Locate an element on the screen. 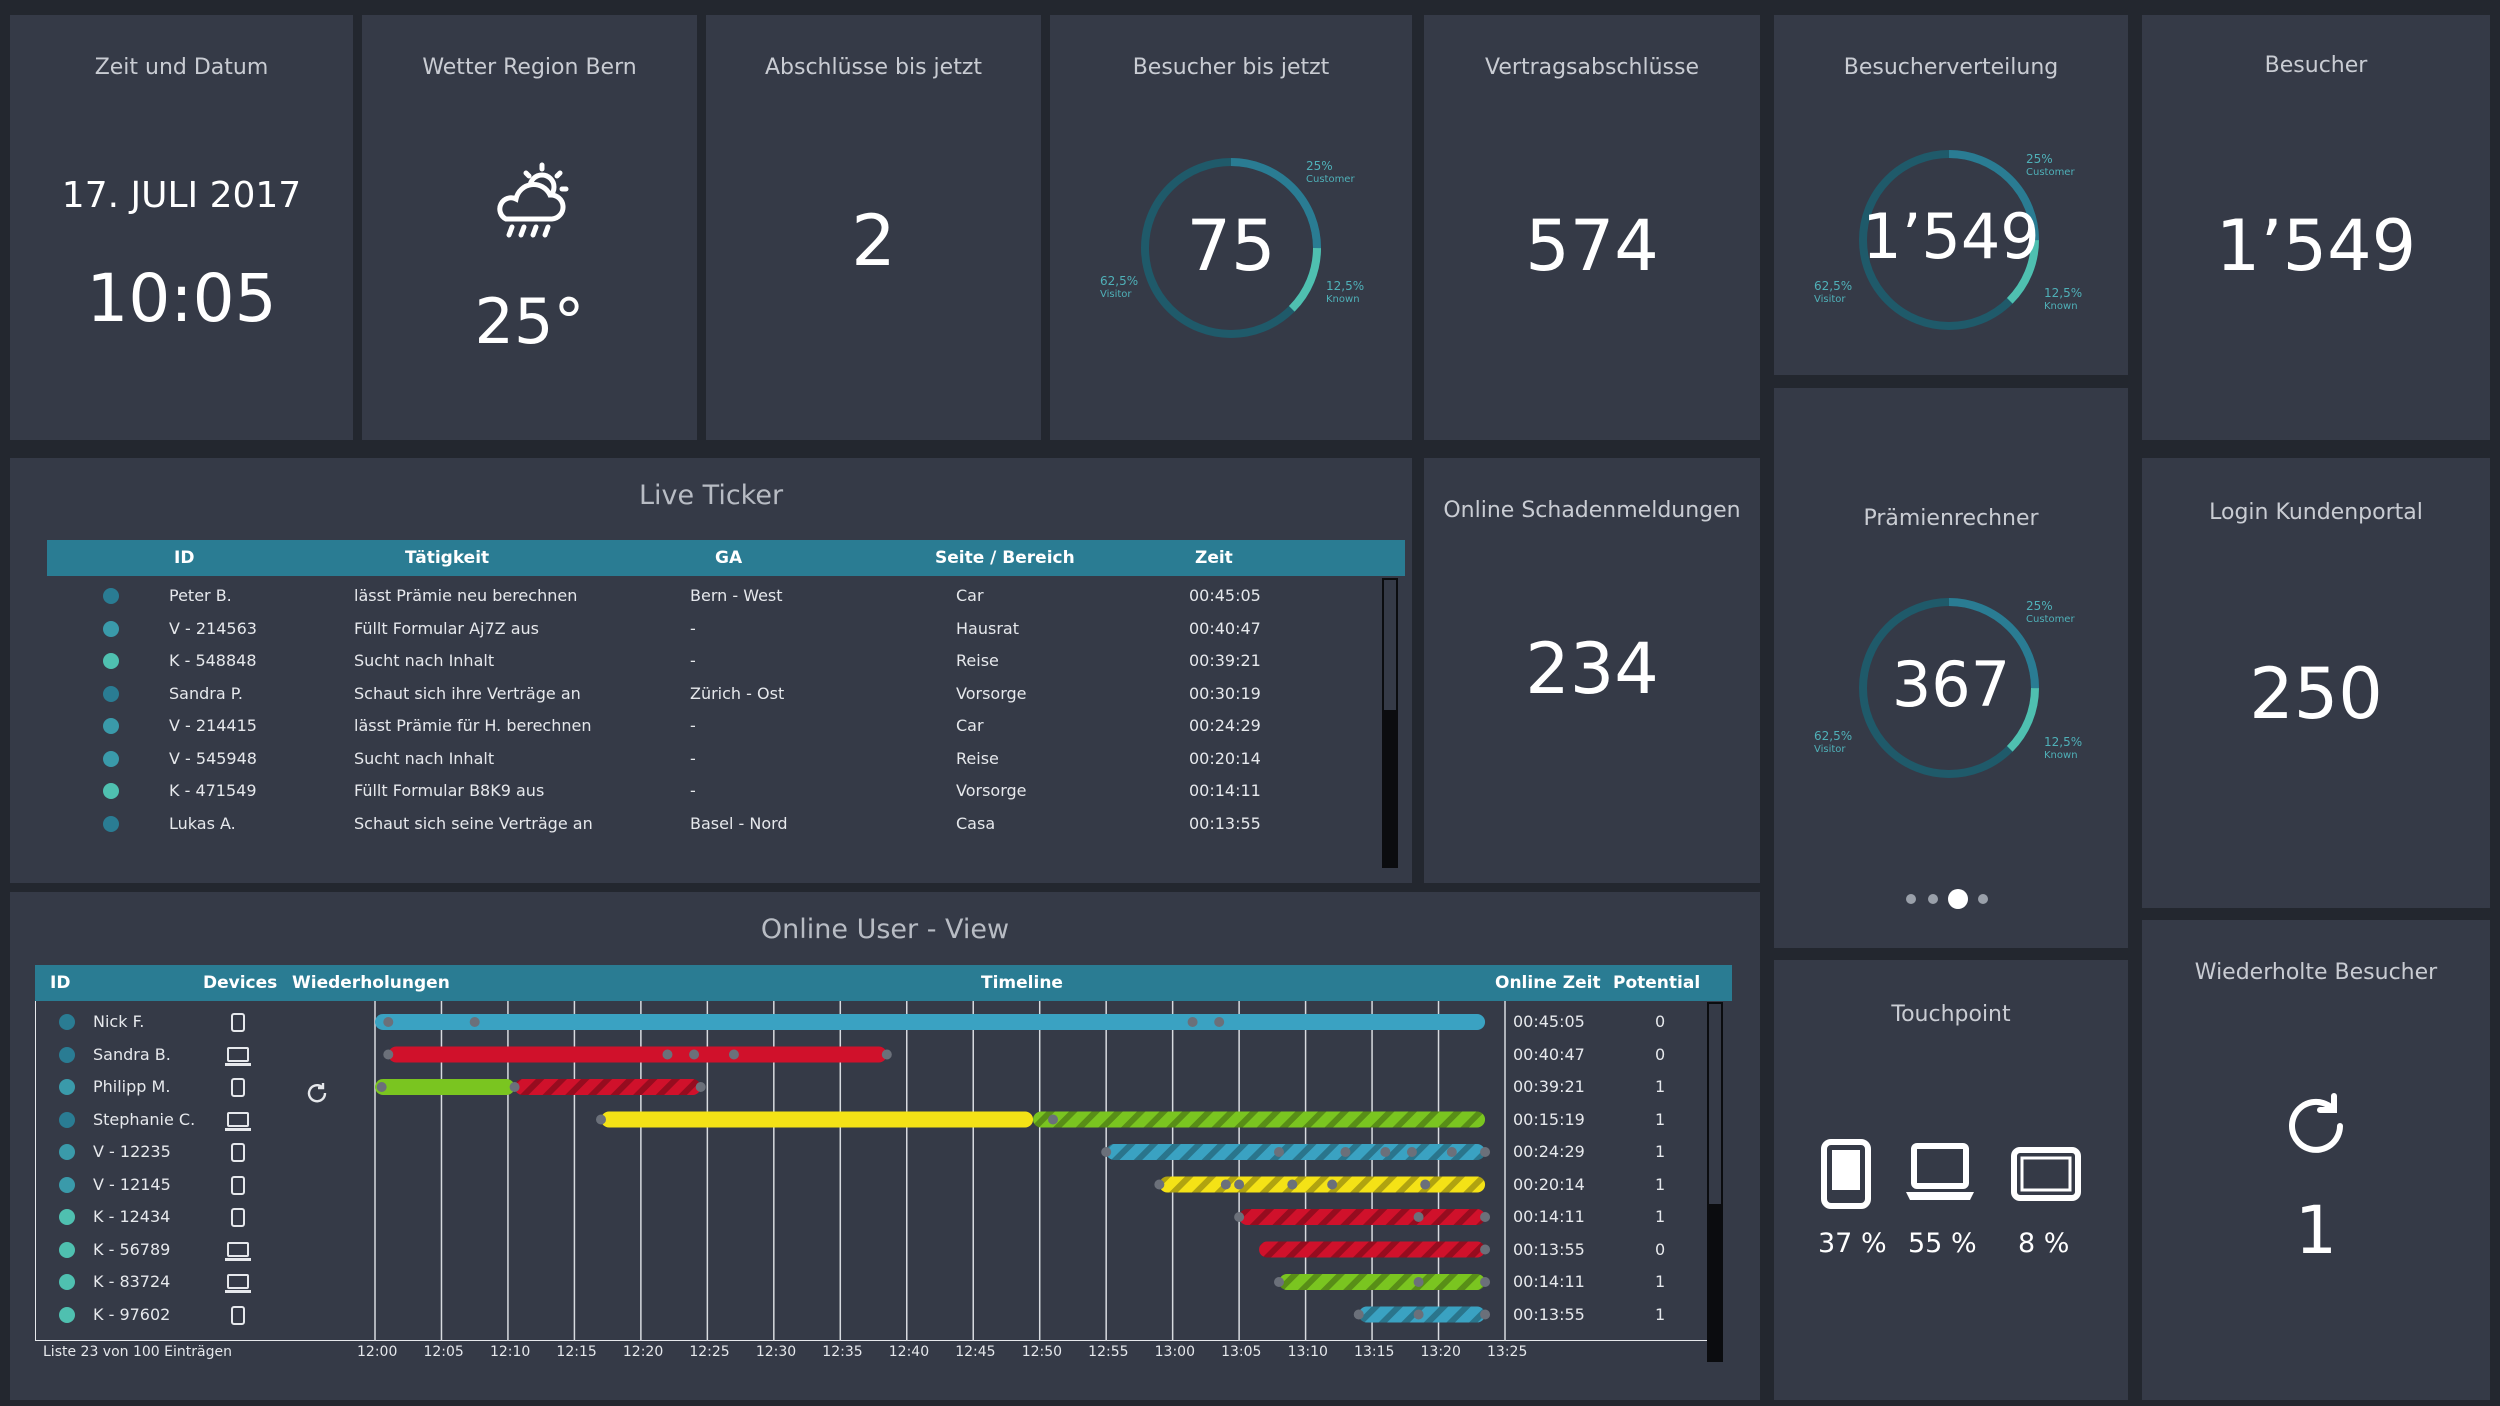  col-repeat: Wiederholungen is located at coordinates (371, 983).